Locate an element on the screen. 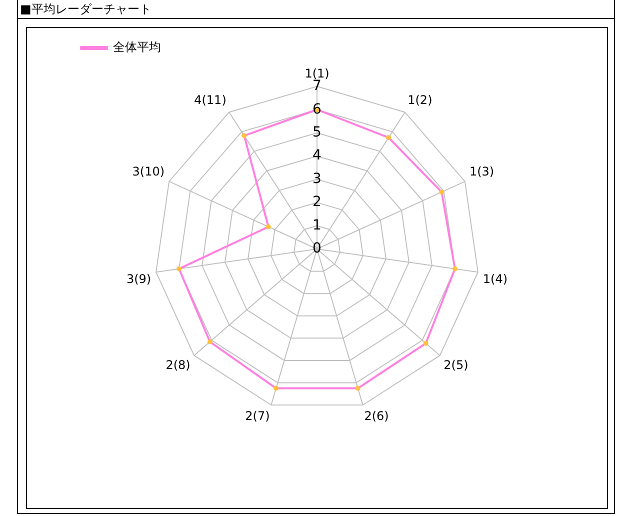 The height and width of the screenshot is (516, 618). spoke-label: 1(1) is located at coordinates (317, 73).